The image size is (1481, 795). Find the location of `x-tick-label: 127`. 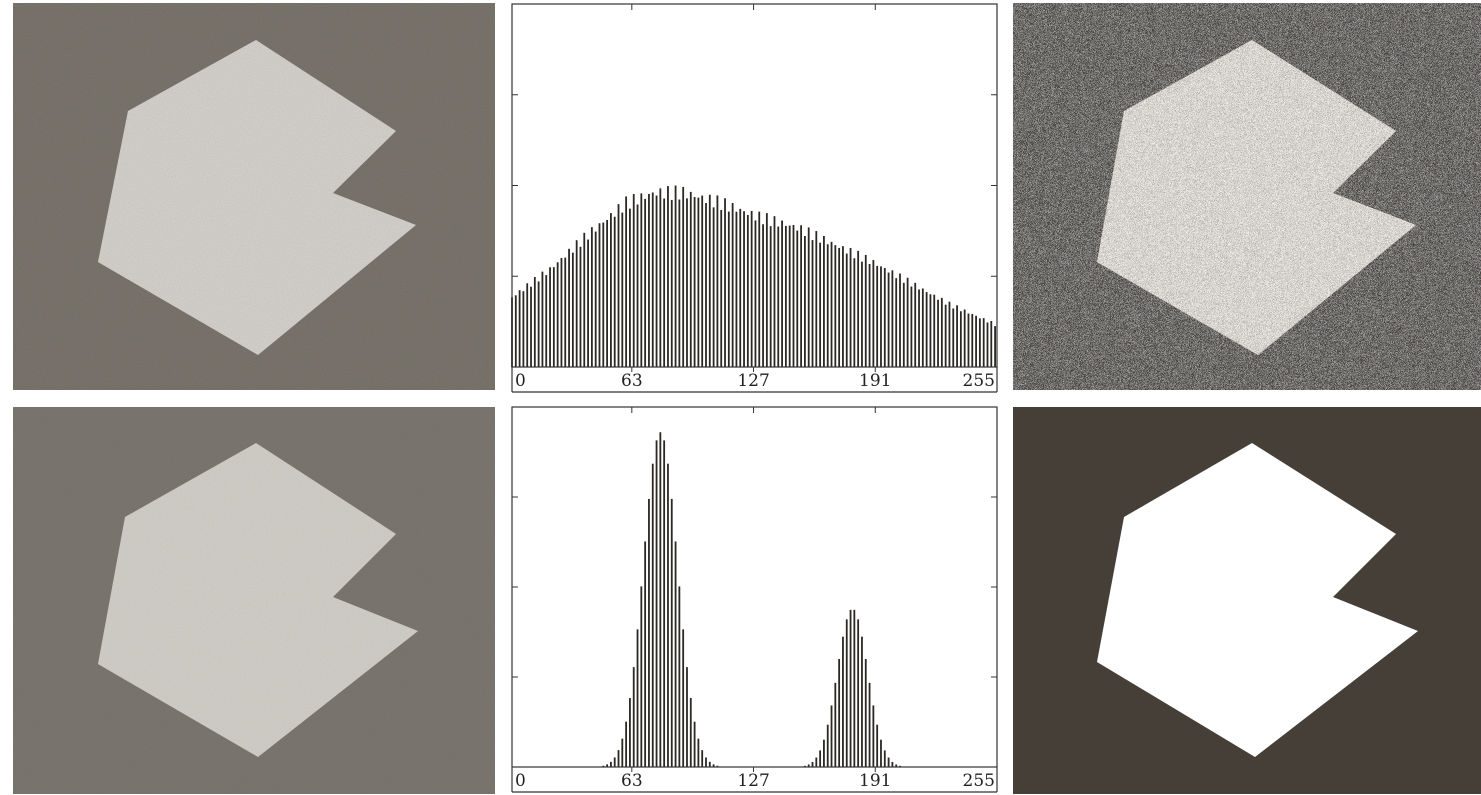

x-tick-label: 127 is located at coordinates (753, 781).